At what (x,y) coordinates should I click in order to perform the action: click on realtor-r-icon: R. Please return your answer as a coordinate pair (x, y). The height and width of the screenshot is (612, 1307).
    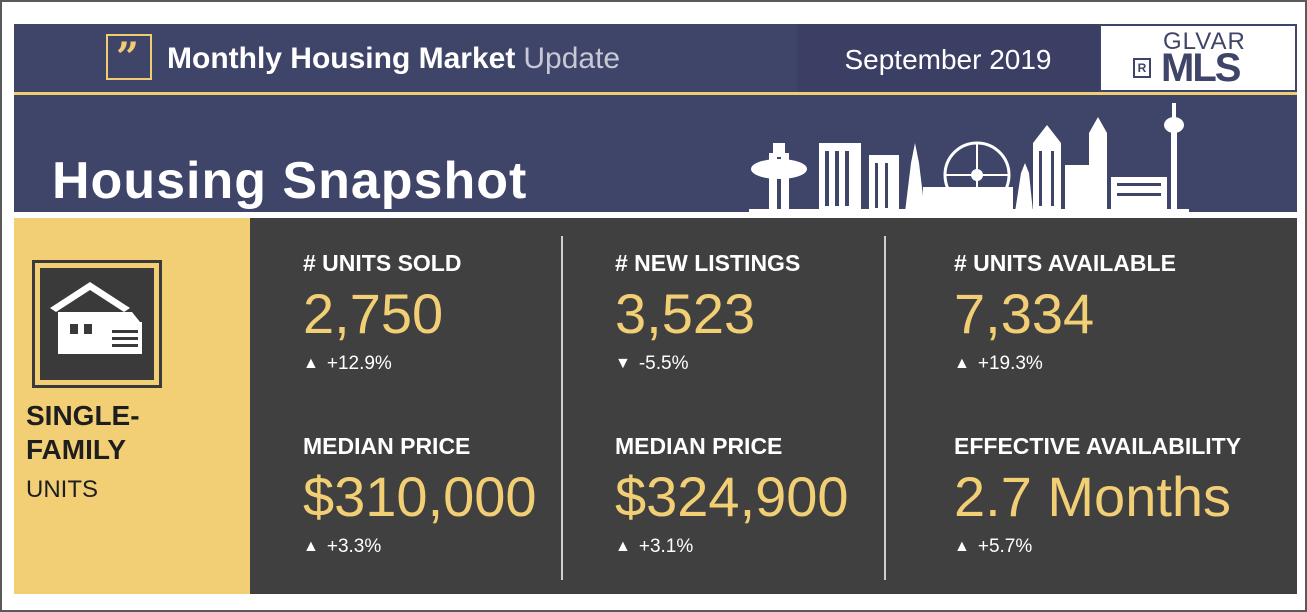
    Looking at the image, I should click on (1142, 68).